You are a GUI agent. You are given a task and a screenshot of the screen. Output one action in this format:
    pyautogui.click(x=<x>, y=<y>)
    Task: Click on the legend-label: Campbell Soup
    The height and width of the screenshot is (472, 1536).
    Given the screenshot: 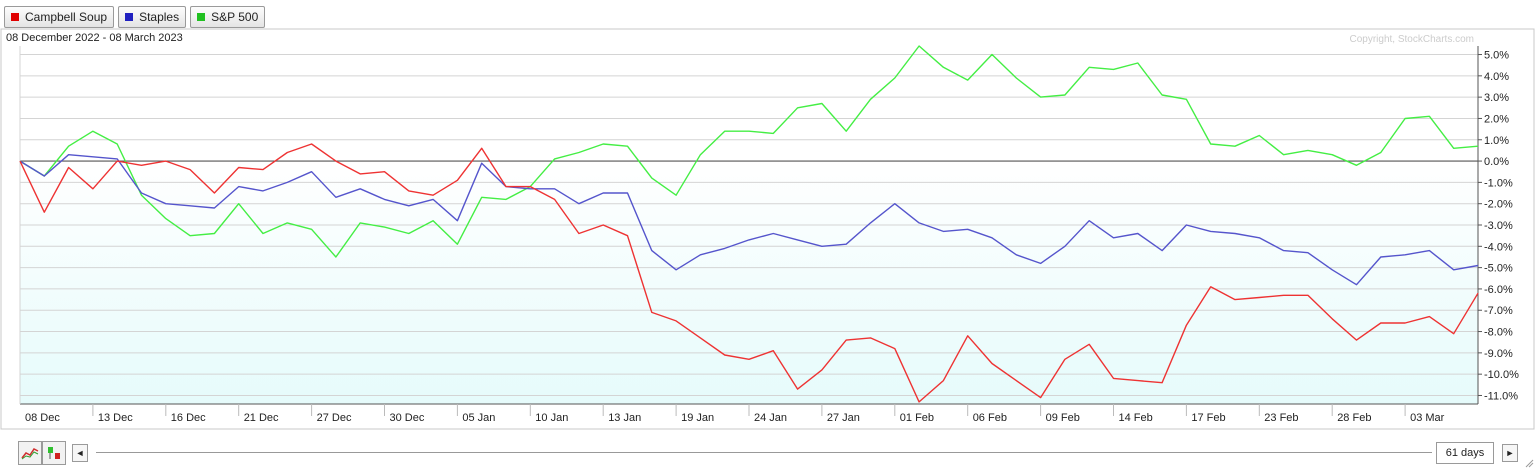 What is the action you would take?
    pyautogui.click(x=66, y=17)
    